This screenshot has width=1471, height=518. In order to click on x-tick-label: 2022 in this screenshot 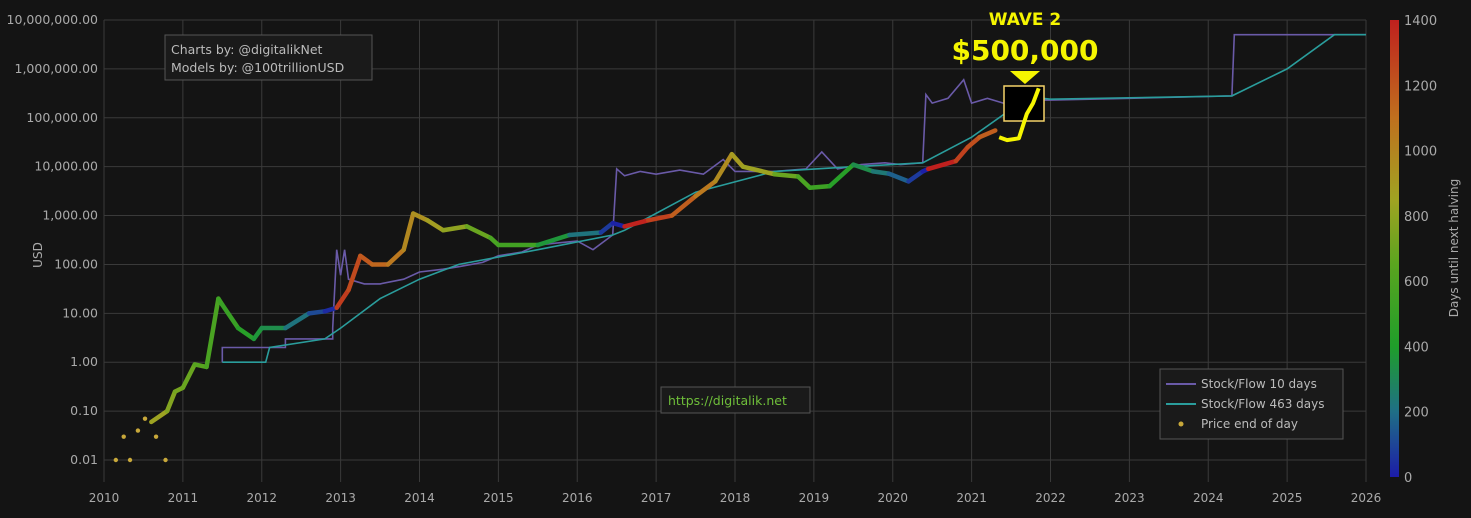, I will do `click(1050, 498)`.